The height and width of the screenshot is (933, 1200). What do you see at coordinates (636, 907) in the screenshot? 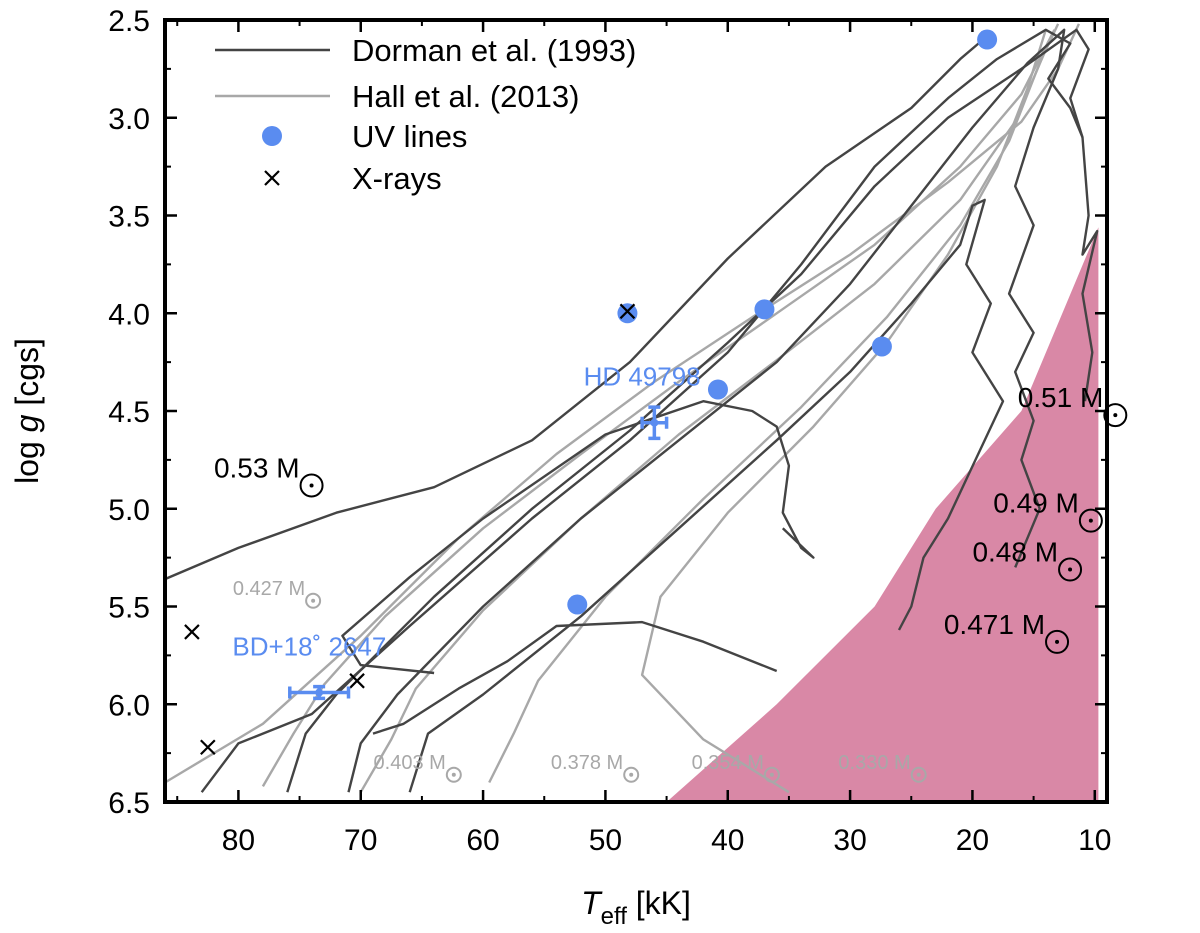
I see `x-axis-label: Teff [kK]` at bounding box center [636, 907].